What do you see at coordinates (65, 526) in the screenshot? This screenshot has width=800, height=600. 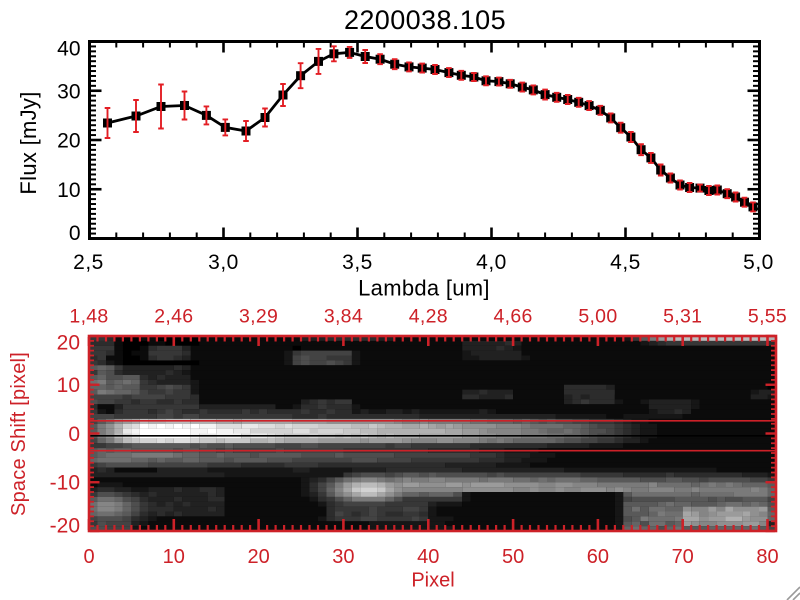 I see `svg-text: -20` at bounding box center [65, 526].